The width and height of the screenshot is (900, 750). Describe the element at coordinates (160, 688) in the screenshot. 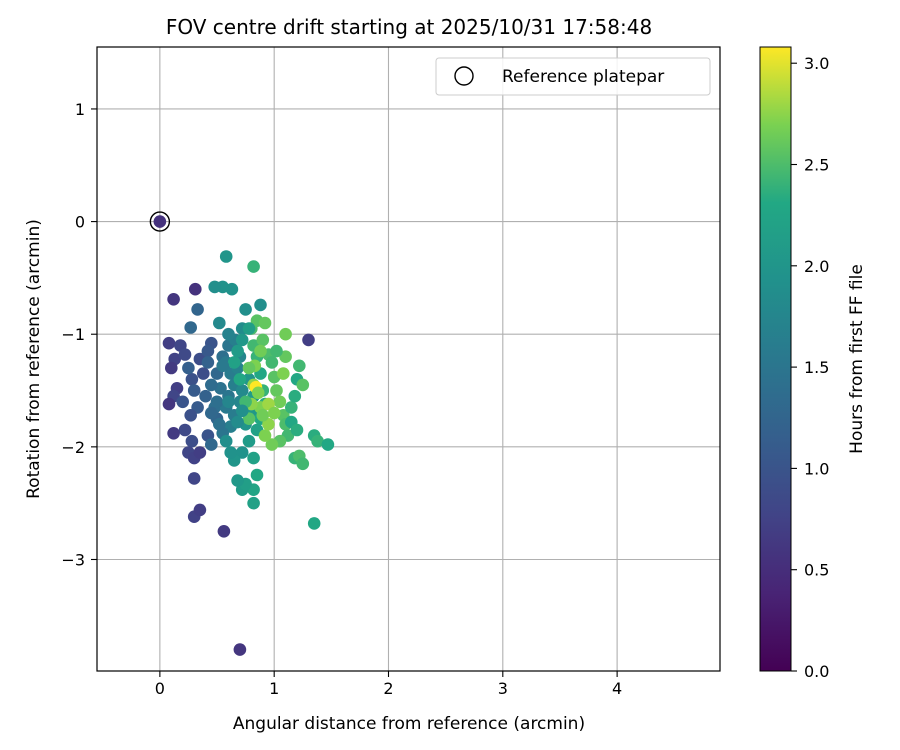

I see `x-tick-label: 0` at that location.